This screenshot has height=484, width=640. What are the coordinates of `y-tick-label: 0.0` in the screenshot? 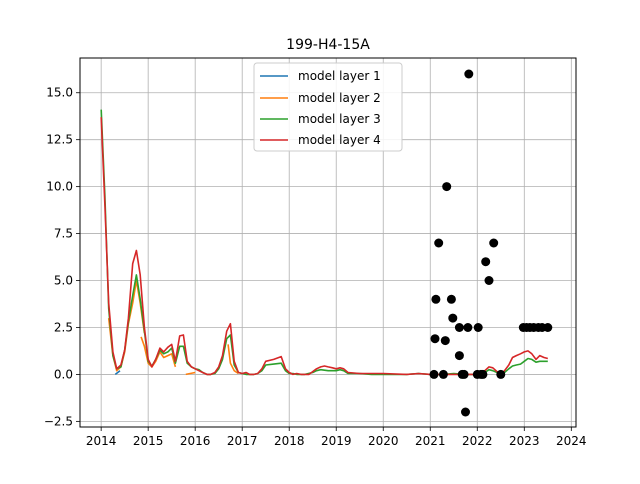 It's located at (63, 374).